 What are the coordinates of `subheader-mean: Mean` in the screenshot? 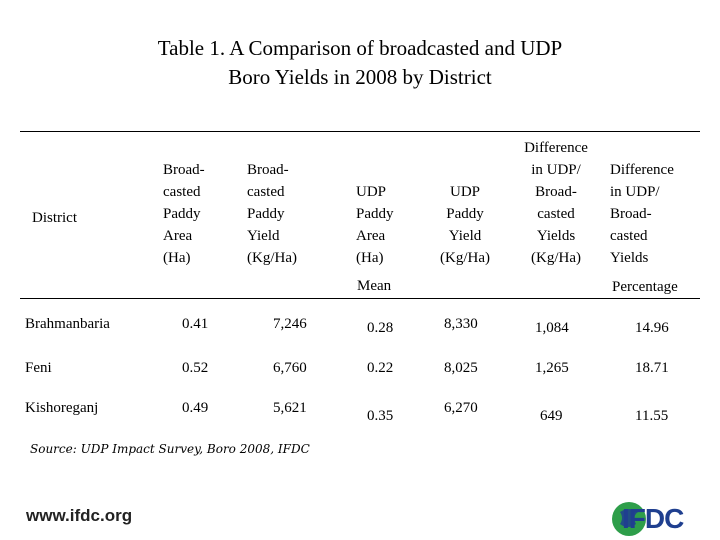 It's located at (374, 286).